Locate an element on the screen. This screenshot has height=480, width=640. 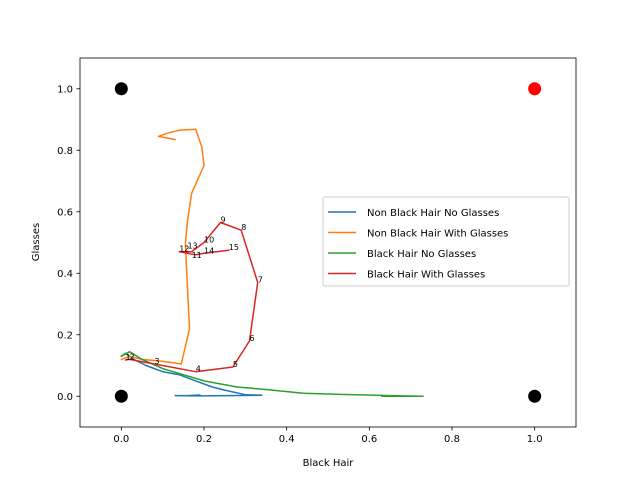
legend-label-4: Black Hair With Glasses is located at coordinates (426, 275).